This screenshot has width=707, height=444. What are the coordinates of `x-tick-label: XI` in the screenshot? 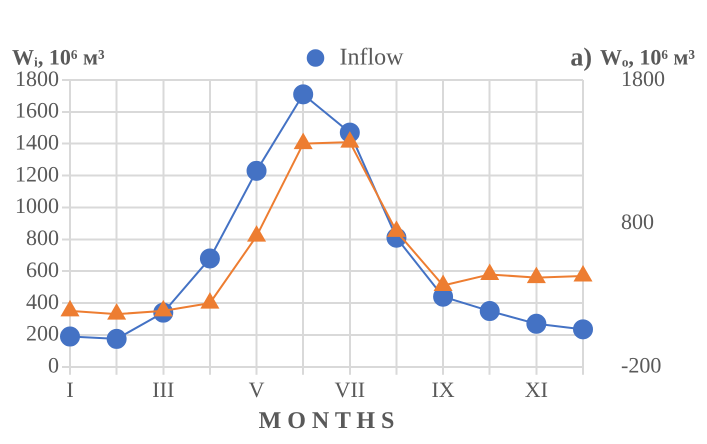 It's located at (536, 389).